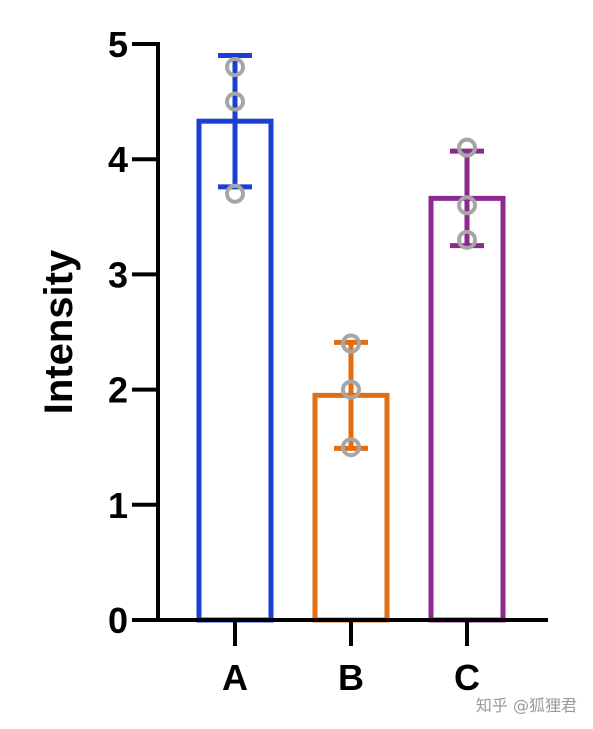 Image resolution: width=593 pixels, height=729 pixels. I want to click on y-tick-label: 4, so click(118, 159).